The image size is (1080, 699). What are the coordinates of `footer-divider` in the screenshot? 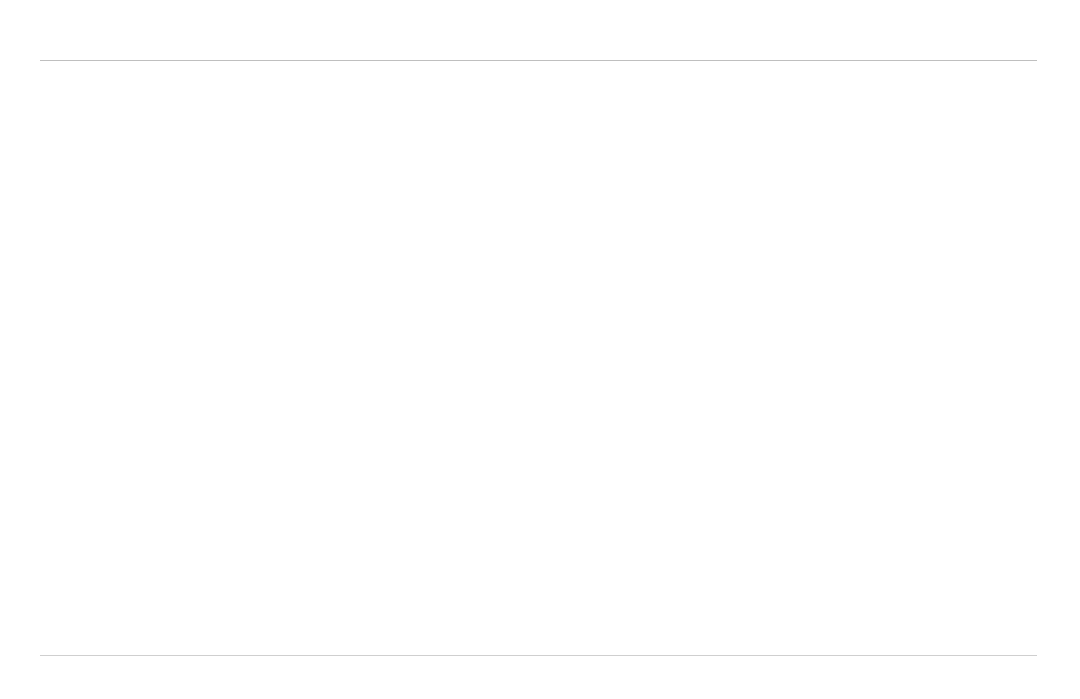 It's located at (538, 655).